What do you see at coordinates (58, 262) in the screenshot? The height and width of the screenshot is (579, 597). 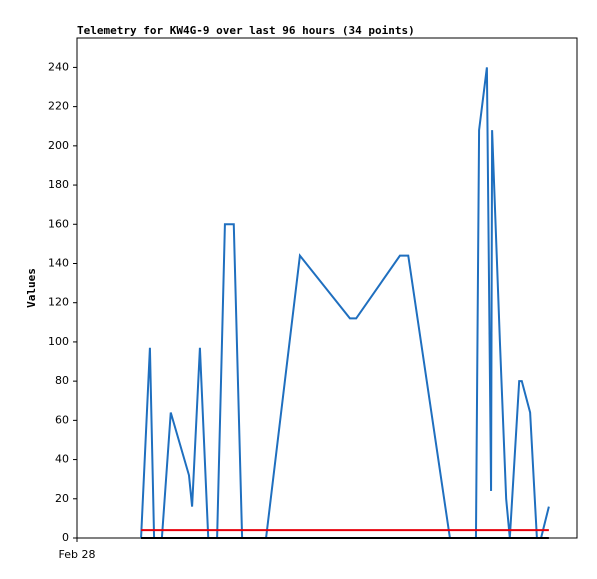 I see `y-tick-label: 140` at bounding box center [58, 262].